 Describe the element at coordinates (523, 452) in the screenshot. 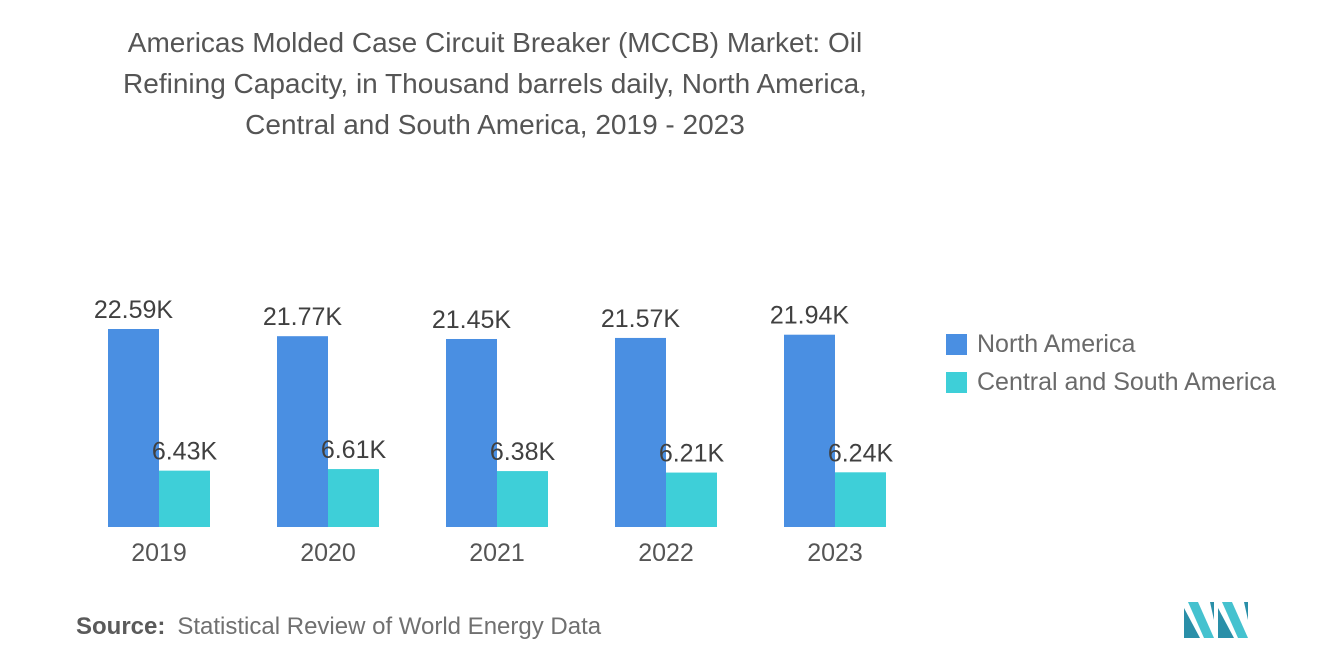

I see `data-label-central-and-south-america-2021: 6.38K` at that location.